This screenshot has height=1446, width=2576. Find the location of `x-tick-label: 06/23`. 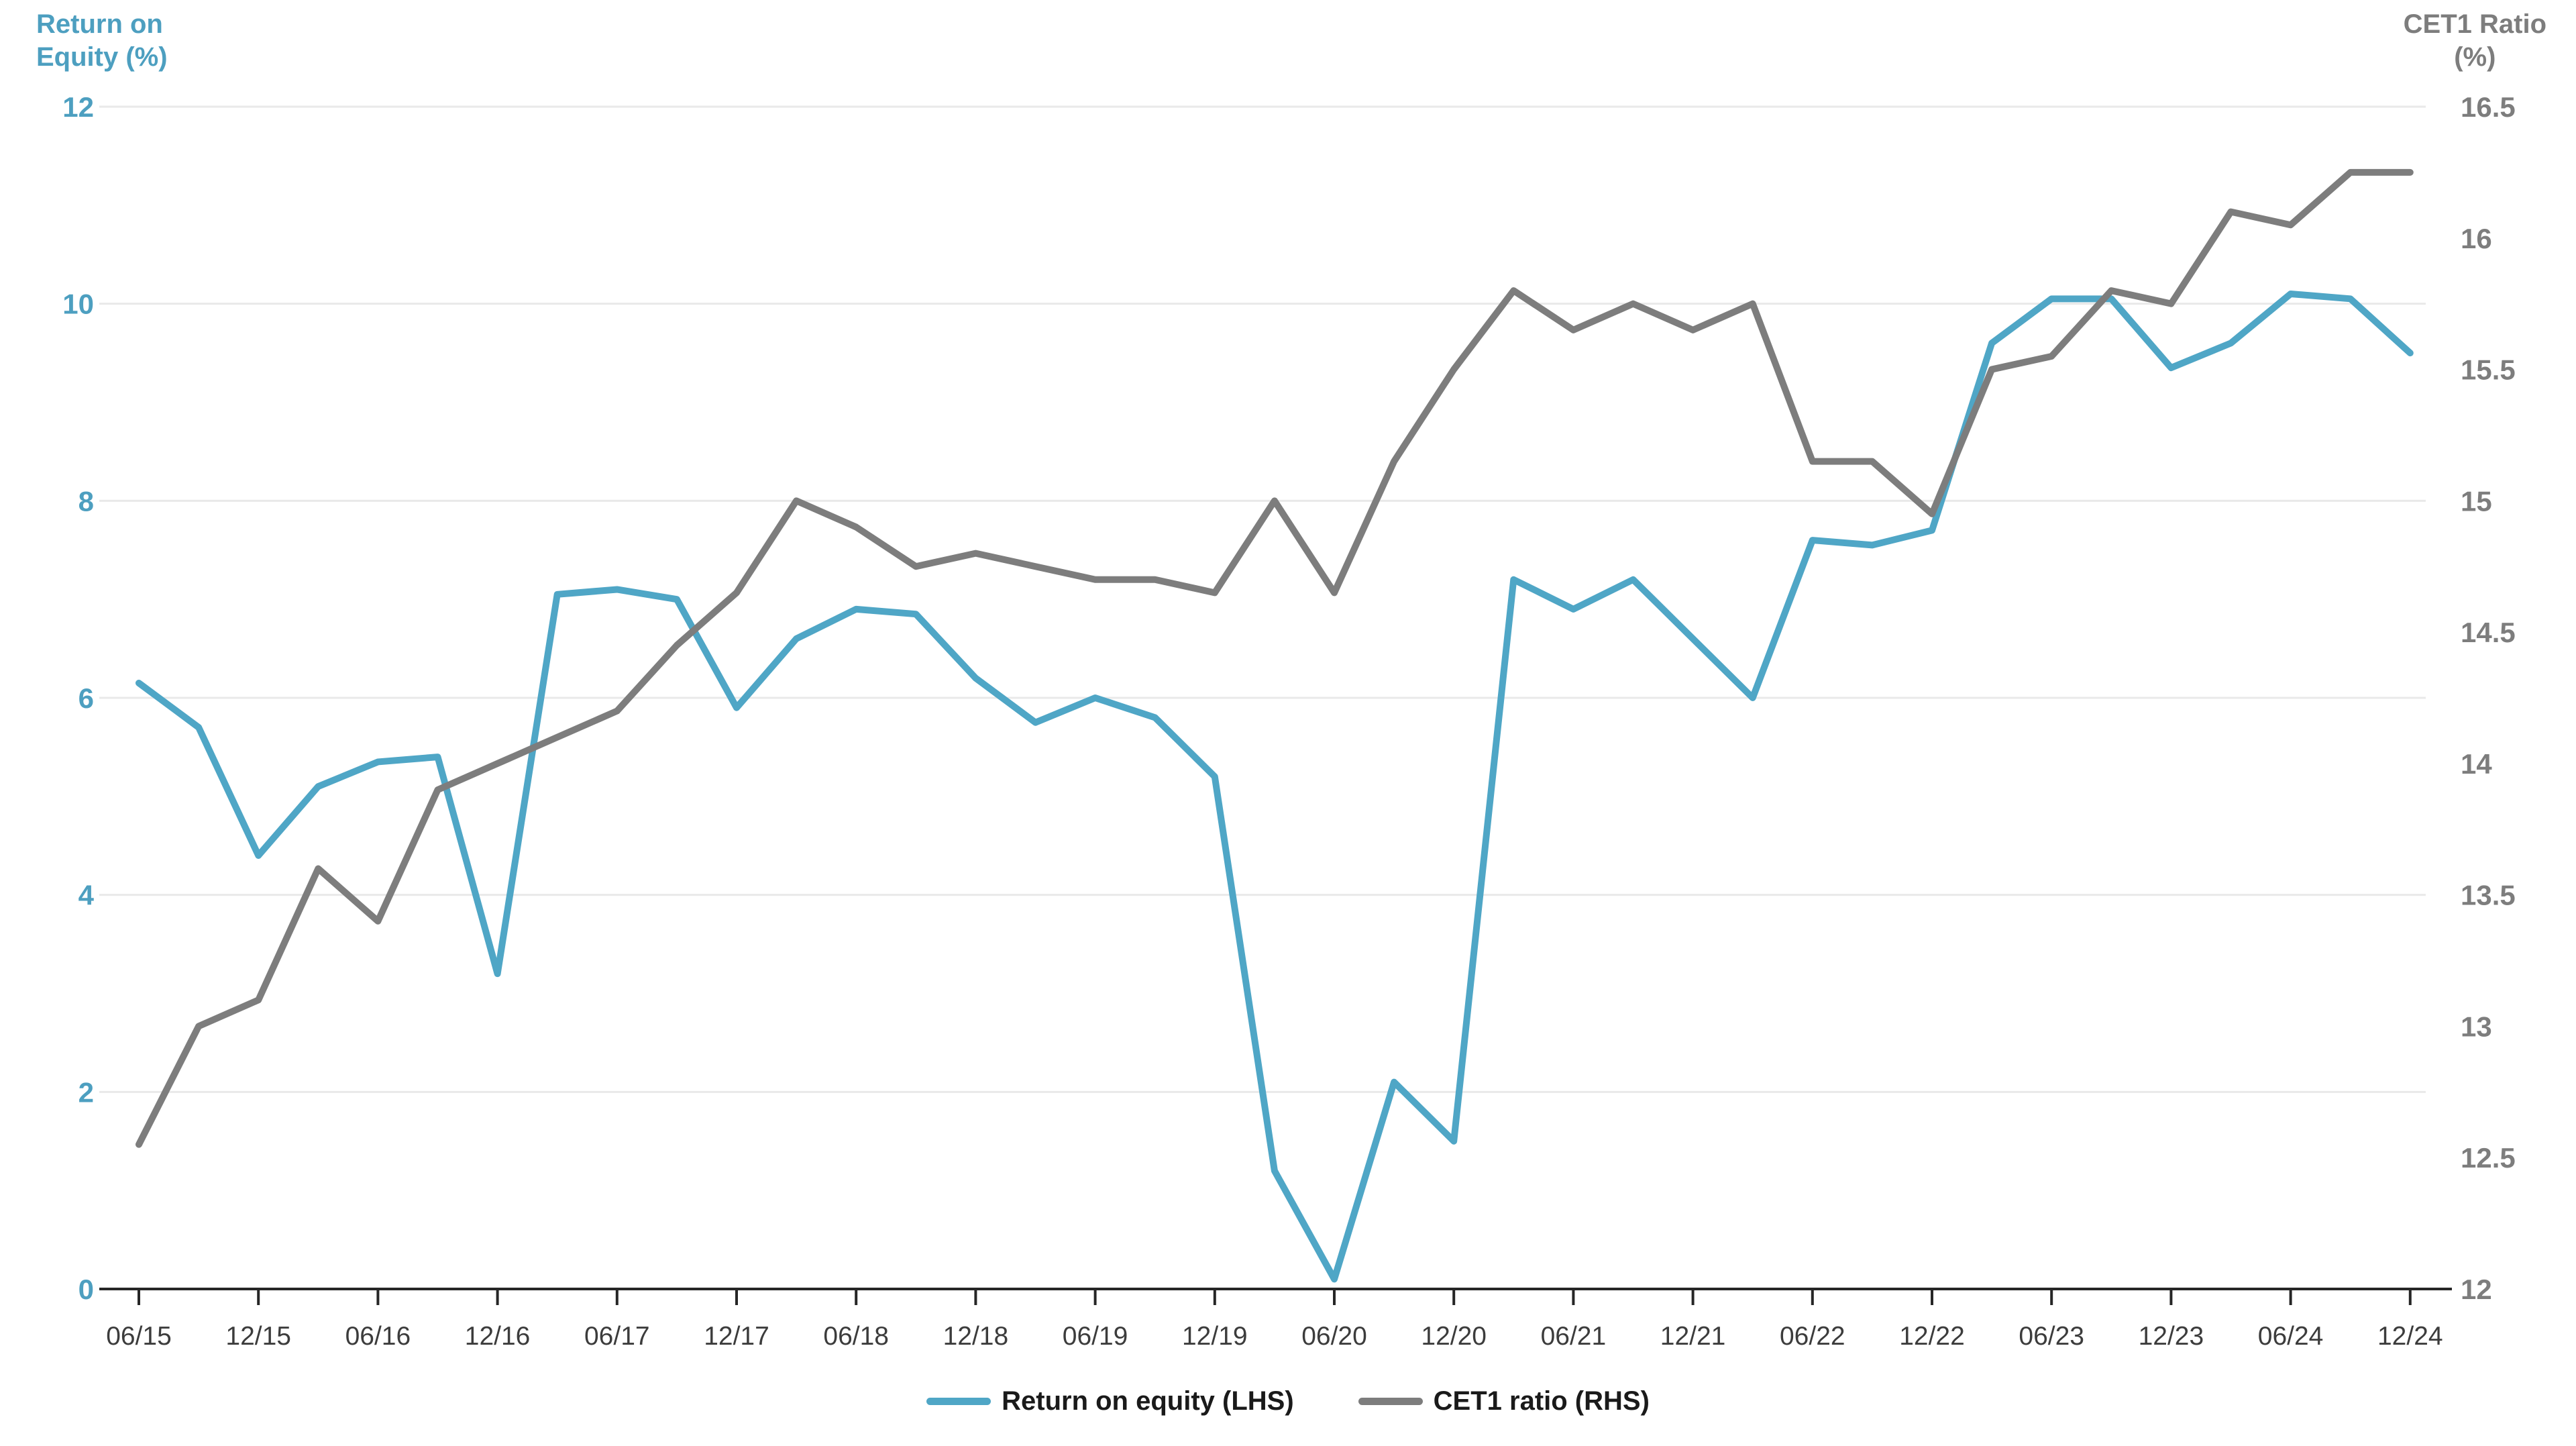

x-tick-label: 06/23 is located at coordinates (2051, 1336).